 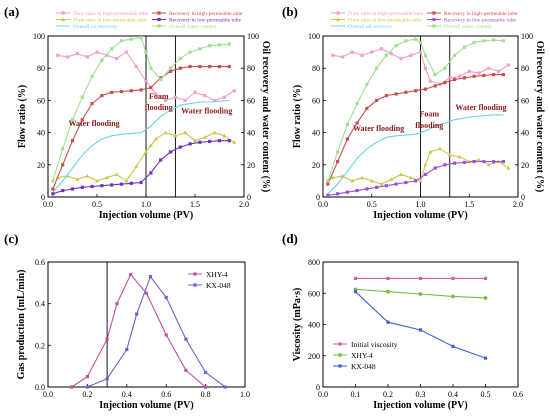 I want to click on legend-entry-label: Recovery in high-permeable tube, so click(x=206, y=14).